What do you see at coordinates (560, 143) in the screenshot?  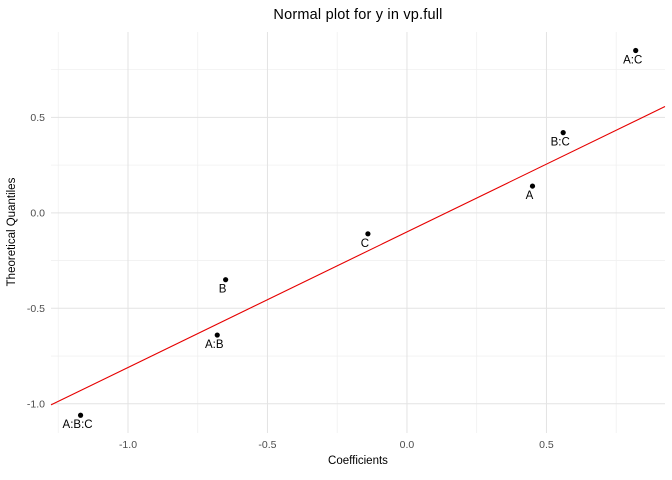 I see `point-label: B:C` at bounding box center [560, 143].